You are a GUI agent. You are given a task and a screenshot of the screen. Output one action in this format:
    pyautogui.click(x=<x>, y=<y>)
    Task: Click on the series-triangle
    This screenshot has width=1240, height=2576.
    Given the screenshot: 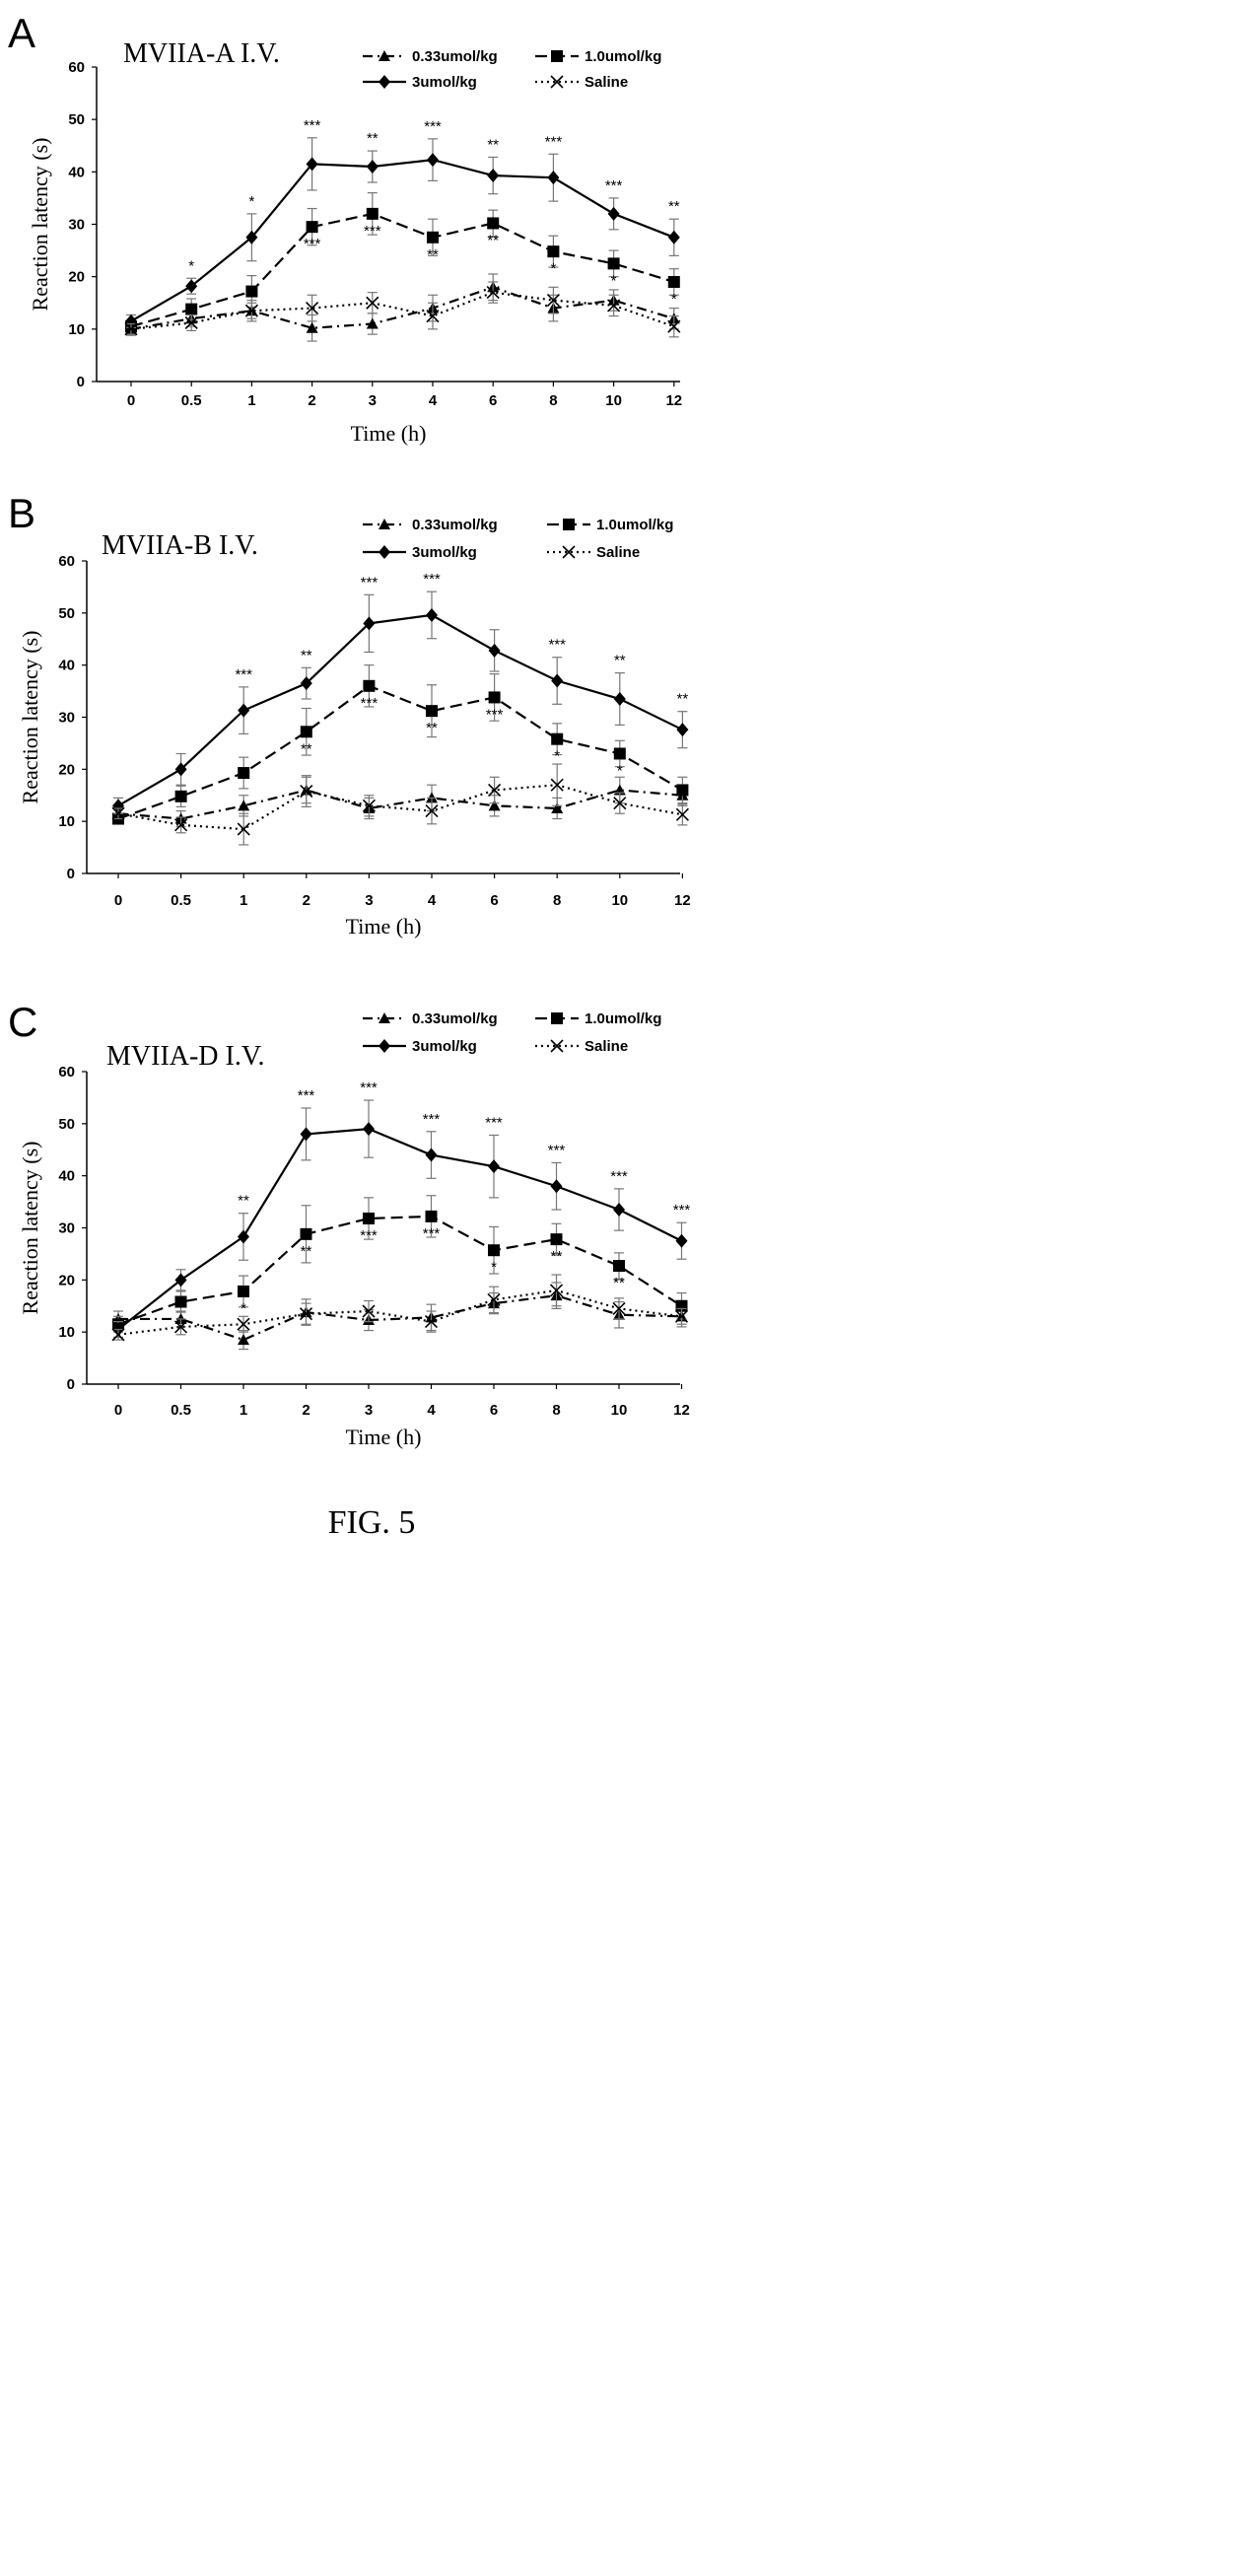 What is the action you would take?
    pyautogui.click(x=400, y=1316)
    